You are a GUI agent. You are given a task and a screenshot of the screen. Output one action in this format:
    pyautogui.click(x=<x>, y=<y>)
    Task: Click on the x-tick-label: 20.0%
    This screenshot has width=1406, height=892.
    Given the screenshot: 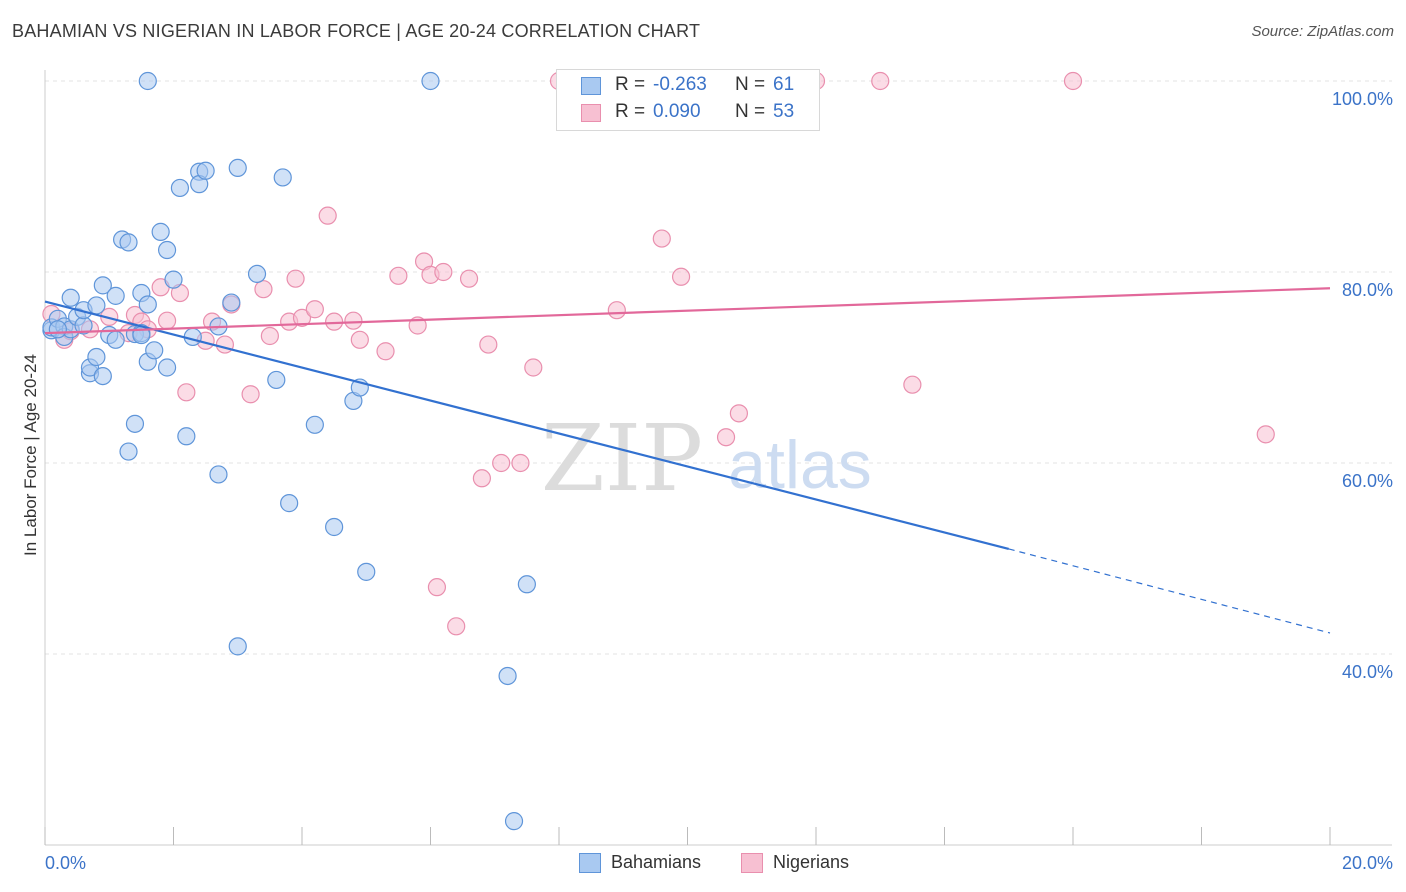 What is the action you would take?
    pyautogui.click(x=1367, y=863)
    